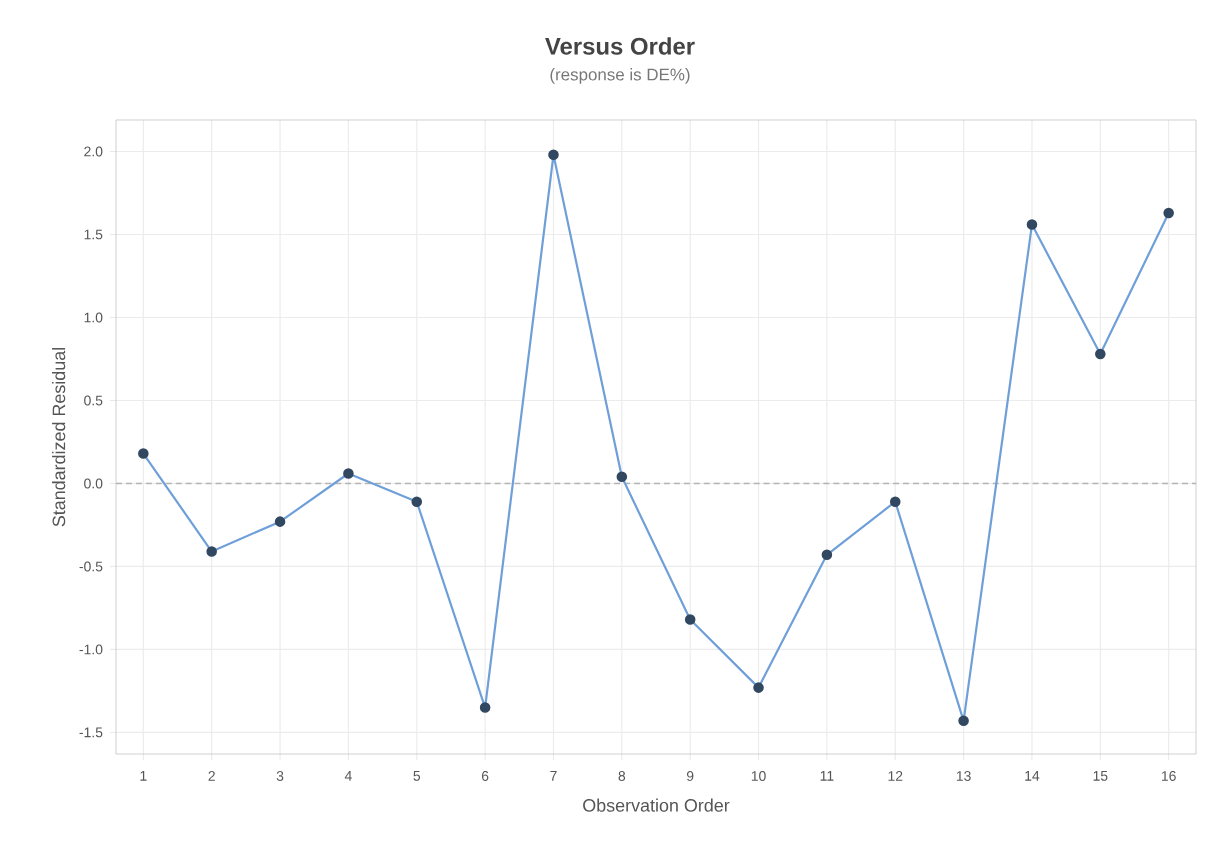 The width and height of the screenshot is (1218, 848). I want to click on chart-title: Versus Order, so click(620, 46).